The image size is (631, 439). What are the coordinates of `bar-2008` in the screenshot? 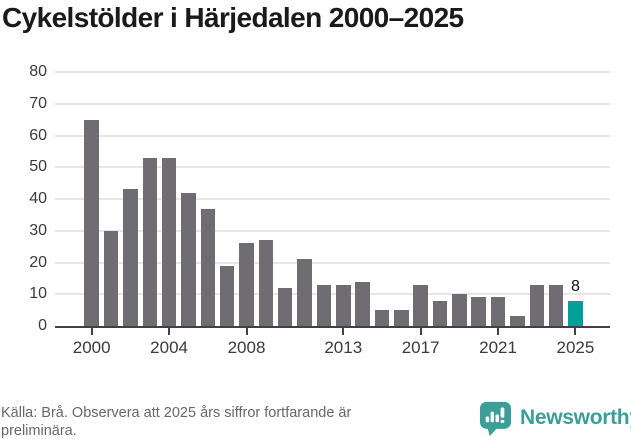 It's located at (246, 284).